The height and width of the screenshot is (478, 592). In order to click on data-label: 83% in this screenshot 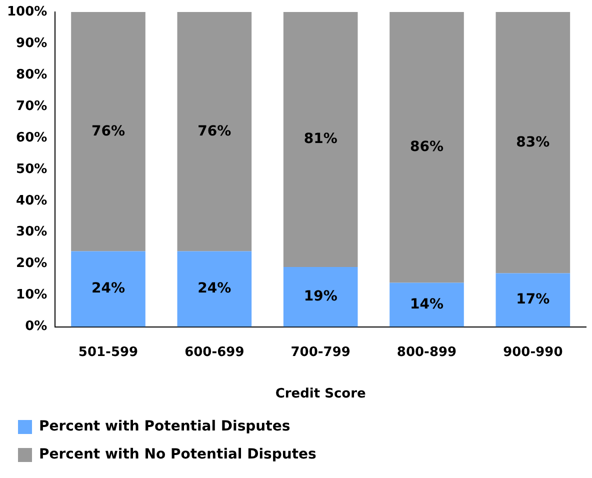, I will do `click(533, 142)`.